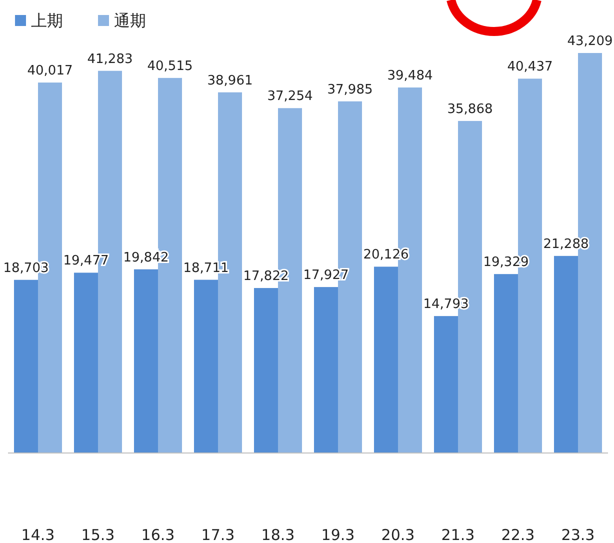 This screenshot has width=614, height=543. What do you see at coordinates (506, 262) in the screenshot?
I see `data-label: 19,329` at bounding box center [506, 262].